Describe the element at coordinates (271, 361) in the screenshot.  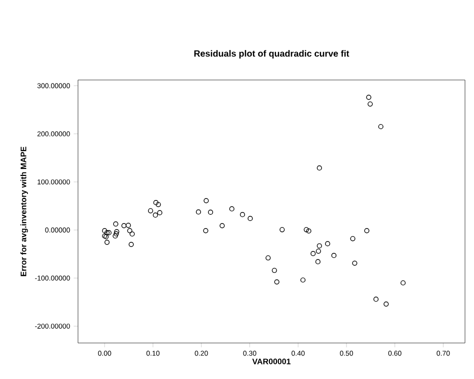
I see `x-axis-title: VAR00001` at that location.